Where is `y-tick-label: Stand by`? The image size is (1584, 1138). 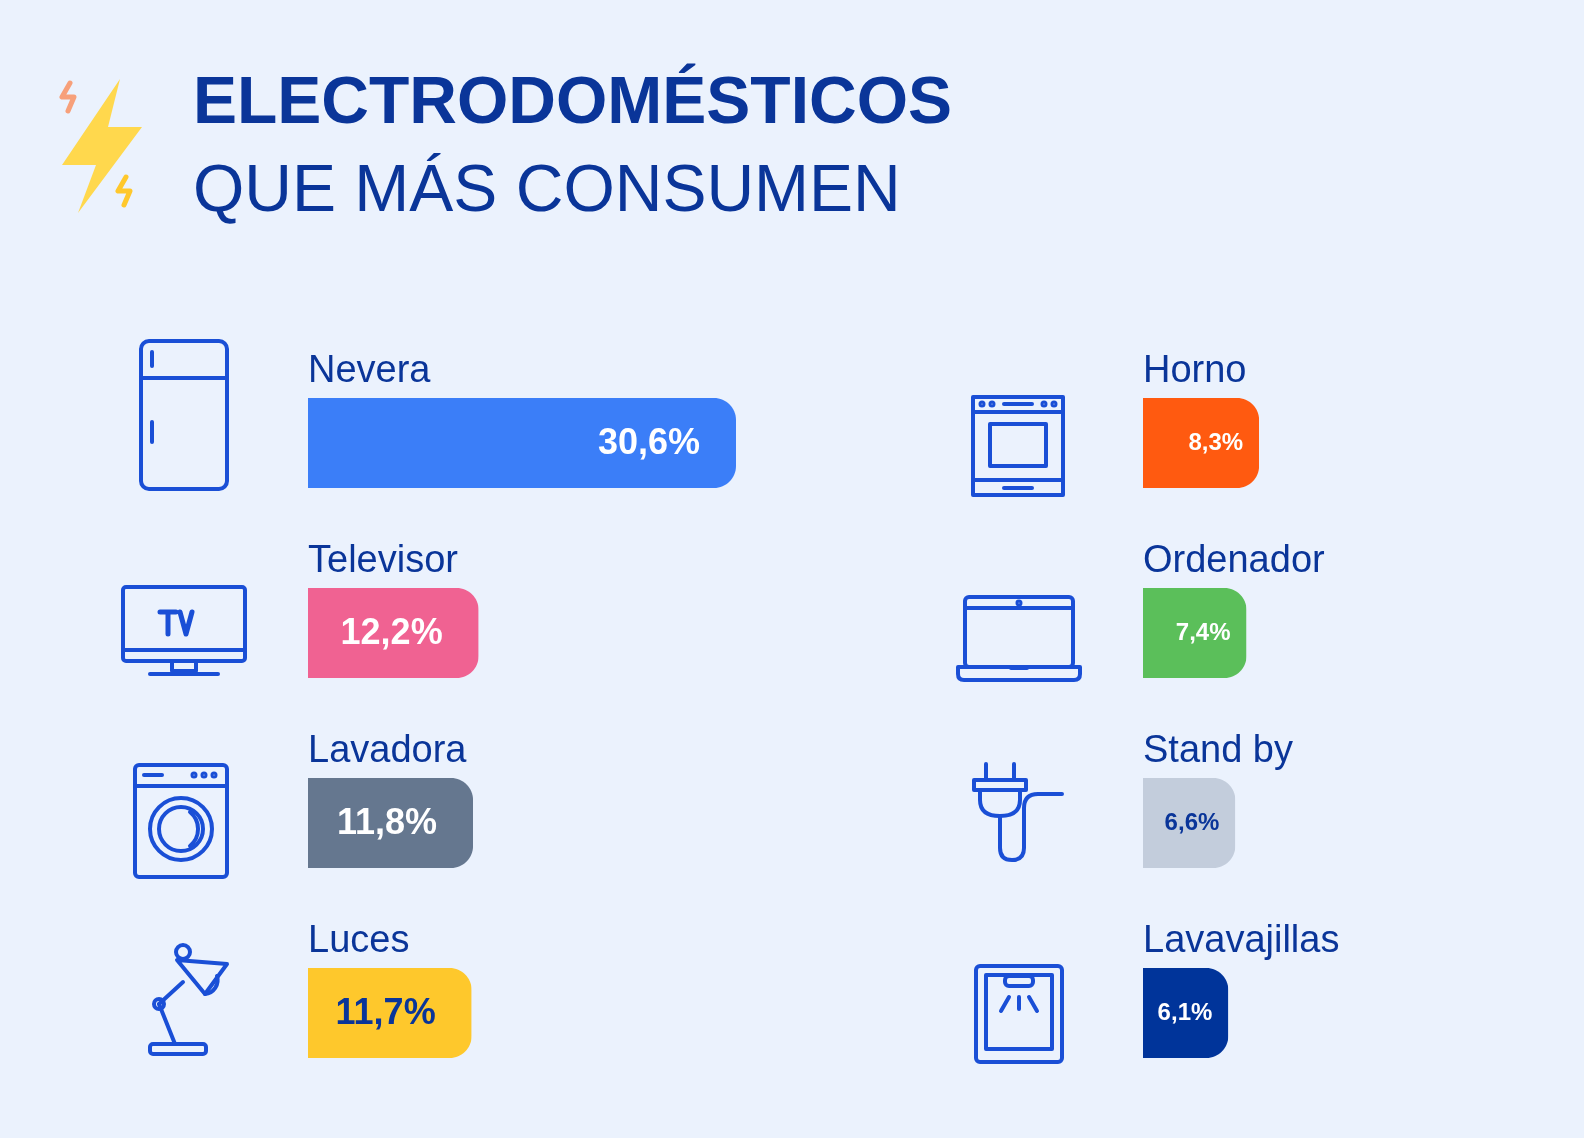
y-tick-label: Stand by is located at coordinates (1218, 749).